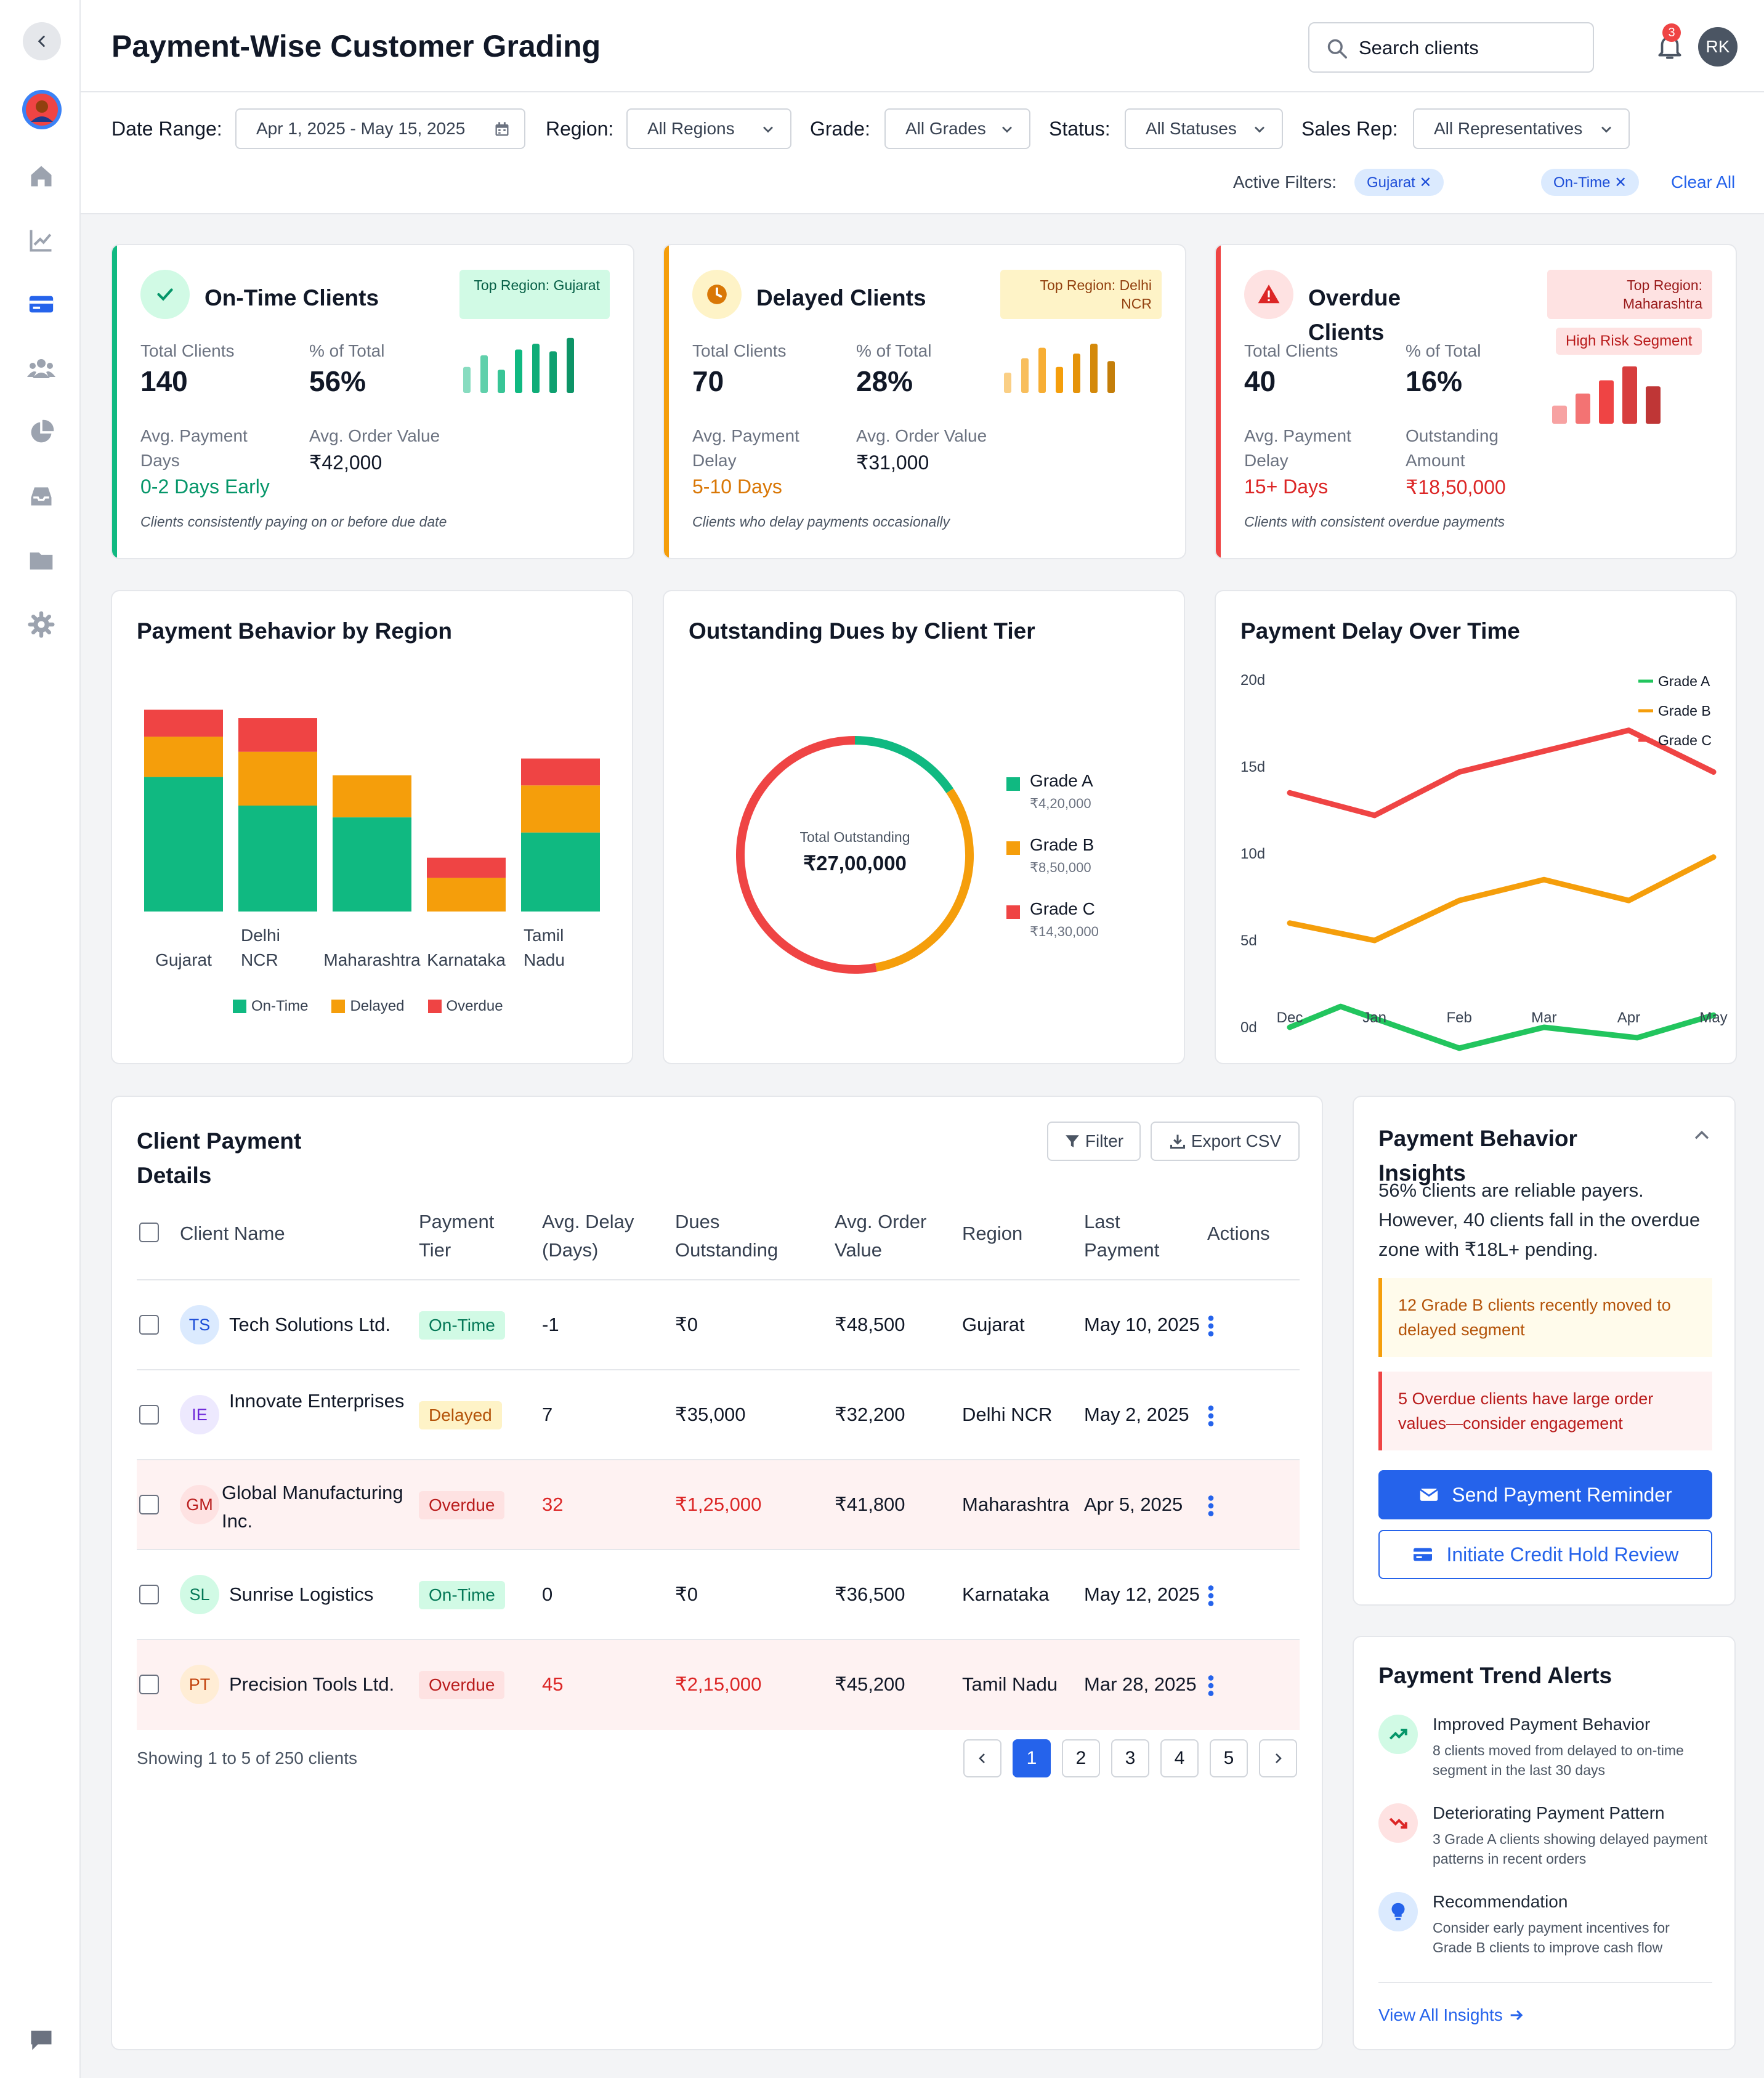 Image resolution: width=1764 pixels, height=2078 pixels. What do you see at coordinates (534, 294) in the screenshot?
I see `top-region-badge: Top Region: Gujarat` at bounding box center [534, 294].